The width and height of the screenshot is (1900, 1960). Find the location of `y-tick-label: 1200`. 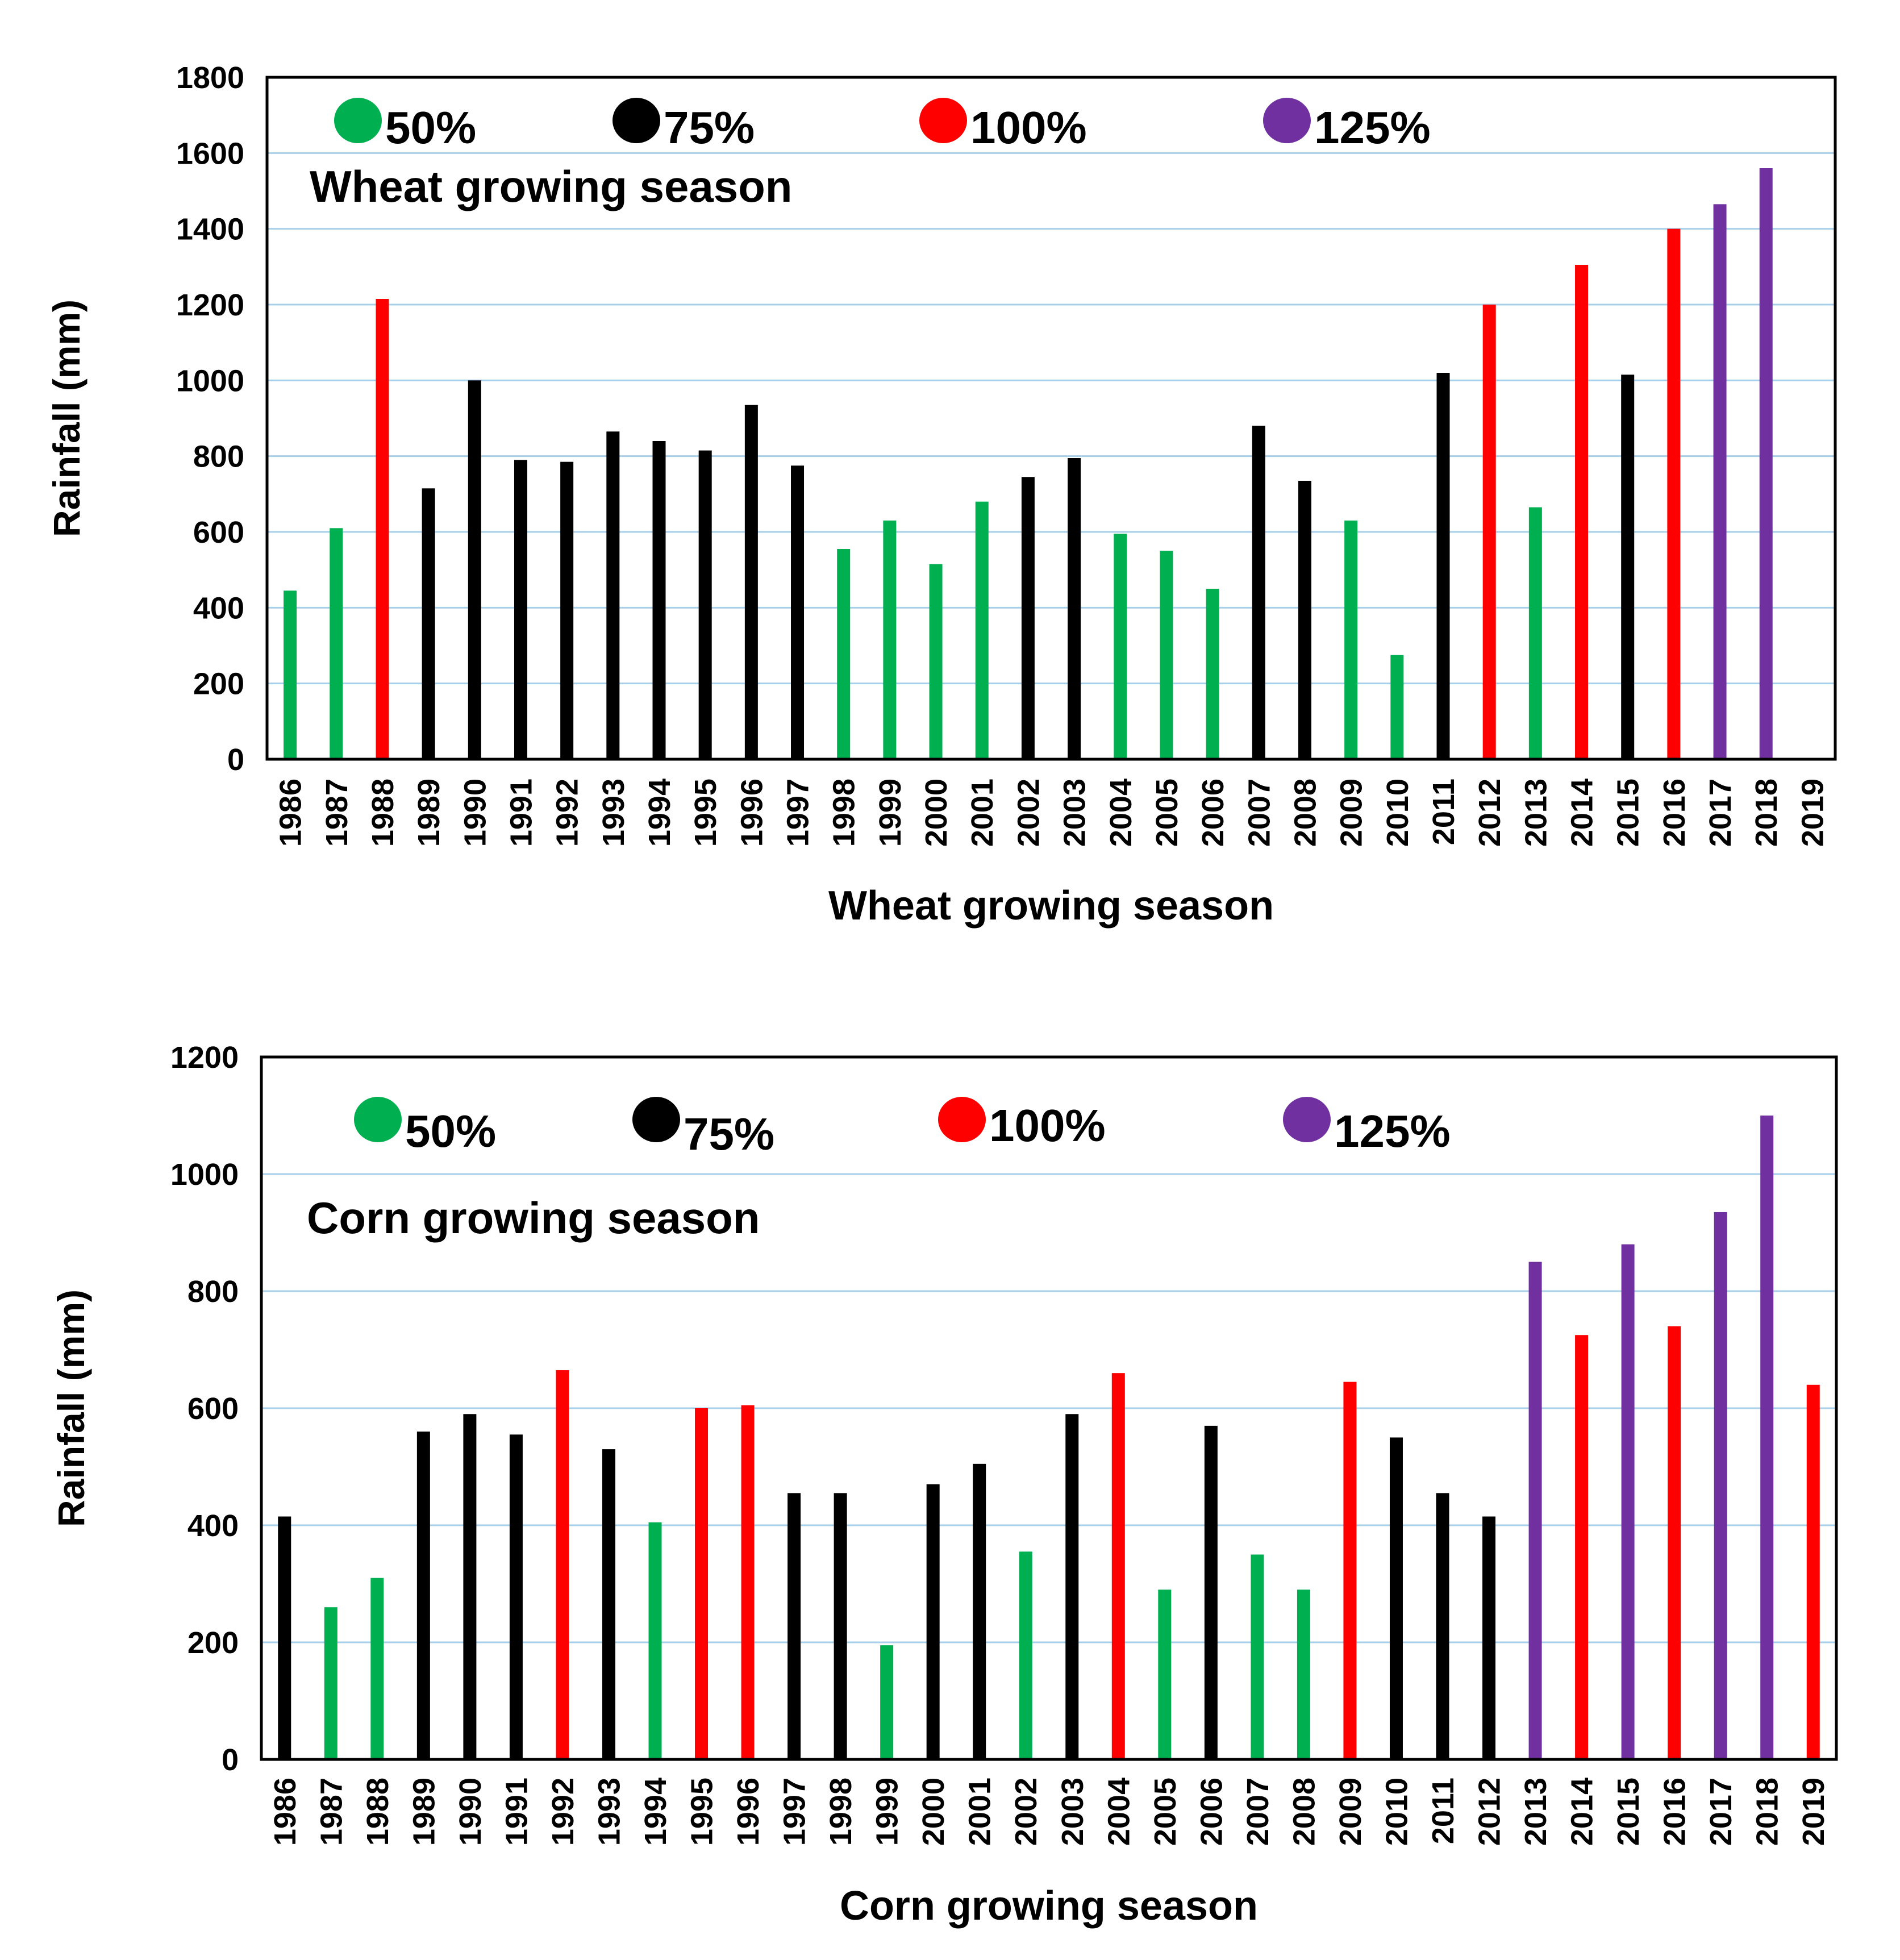

y-tick-label: 1200 is located at coordinates (205, 1058).